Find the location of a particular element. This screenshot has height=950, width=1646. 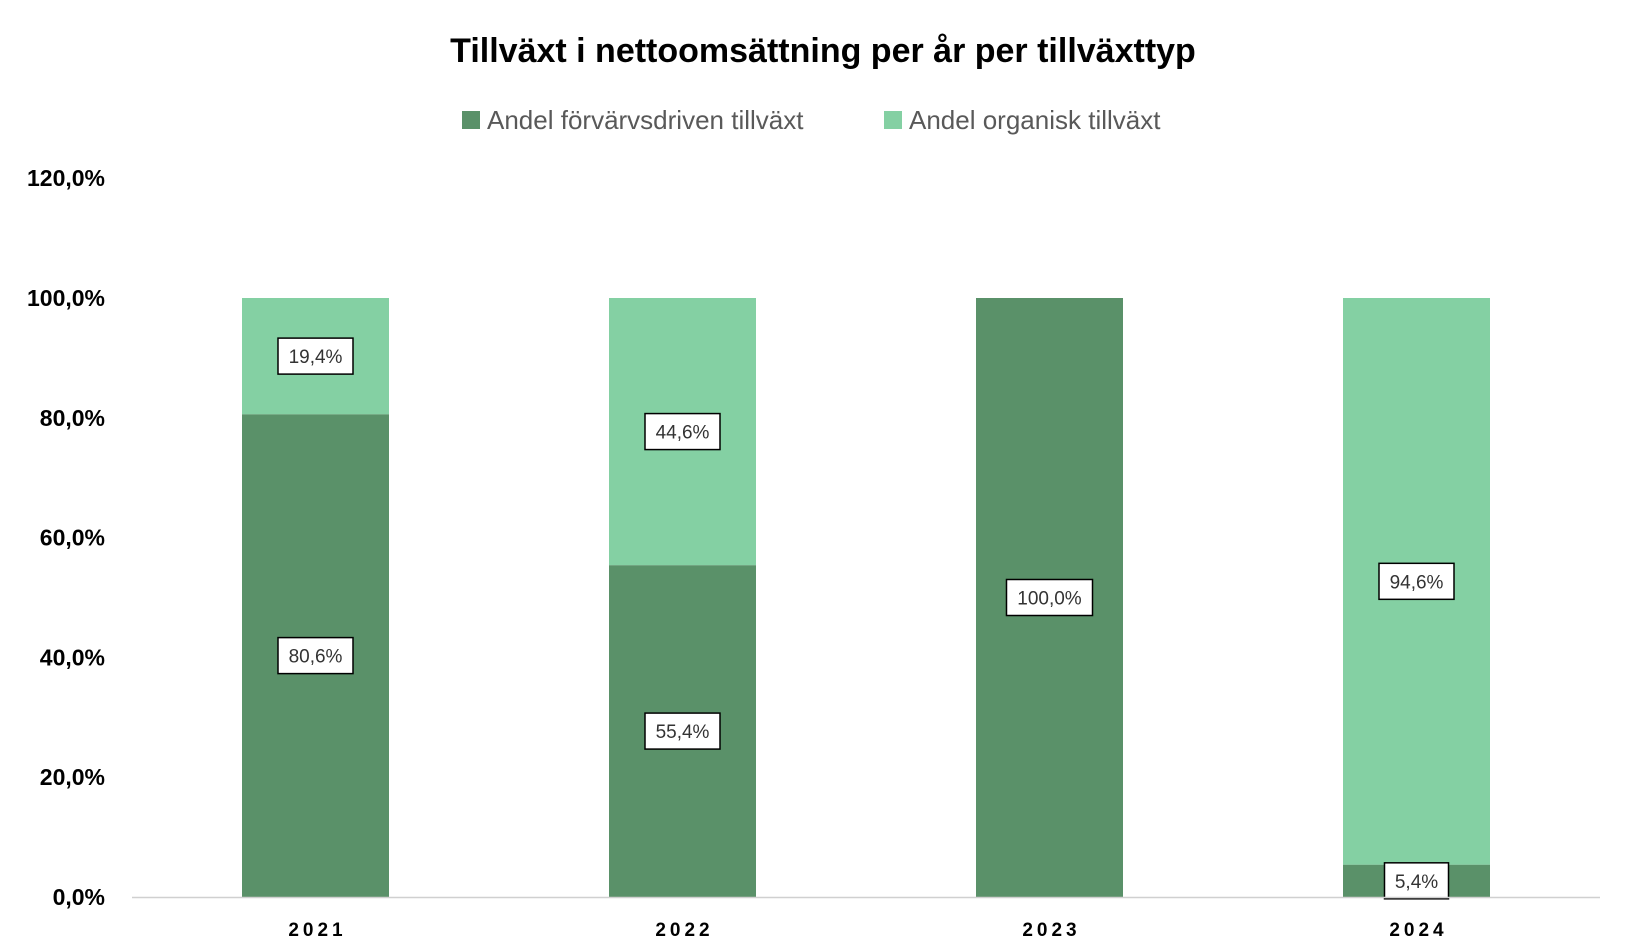

data-label: 100,0% is located at coordinates (1049, 599).